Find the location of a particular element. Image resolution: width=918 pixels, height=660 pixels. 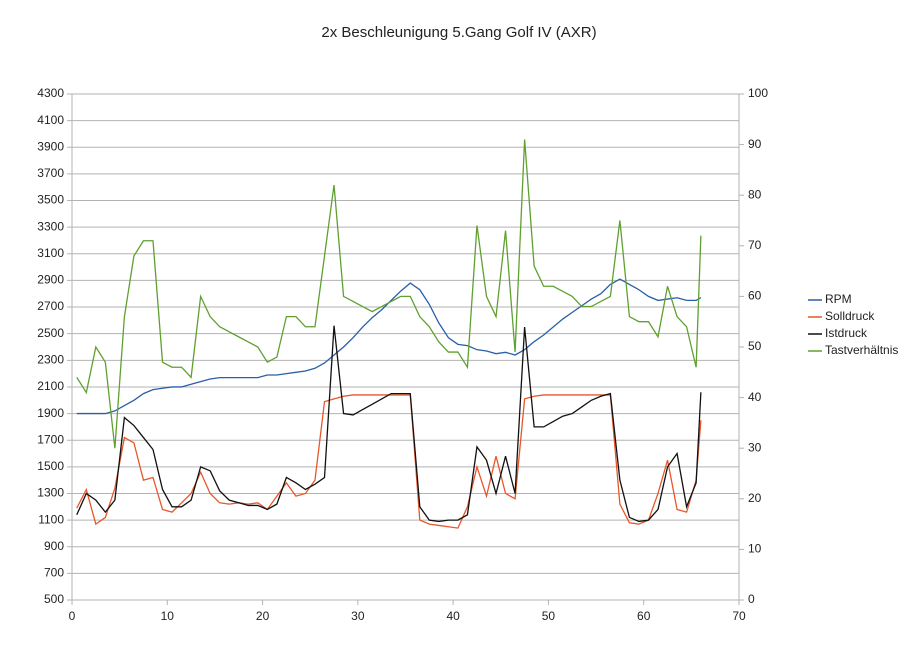

y2-tick-label: 50 is located at coordinates (755, 346).